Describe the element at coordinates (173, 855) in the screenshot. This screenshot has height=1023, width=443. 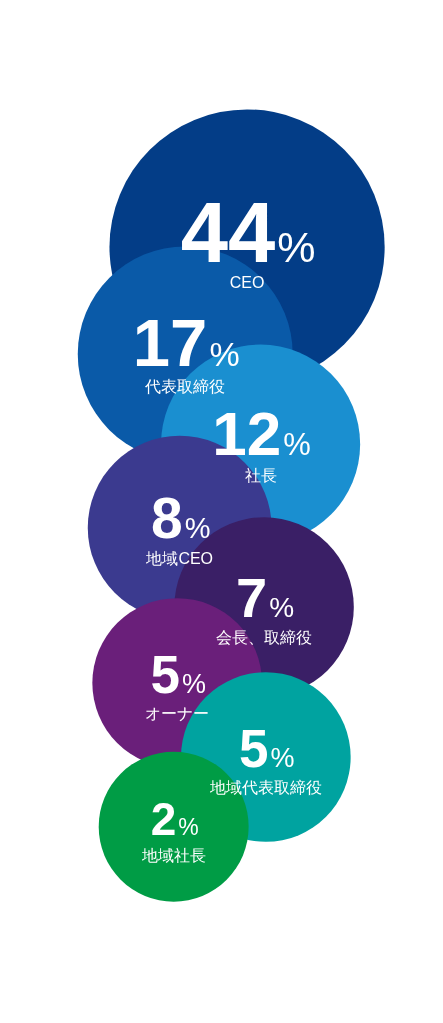
I see `category-label: 地域社長` at that location.